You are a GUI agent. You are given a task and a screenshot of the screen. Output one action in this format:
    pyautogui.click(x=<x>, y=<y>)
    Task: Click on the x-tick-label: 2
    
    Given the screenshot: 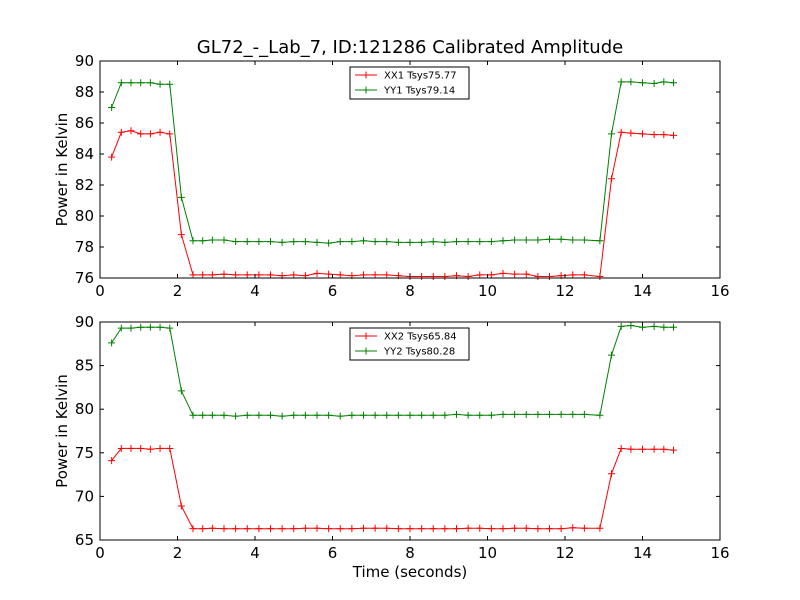 What is the action you would take?
    pyautogui.click(x=178, y=553)
    